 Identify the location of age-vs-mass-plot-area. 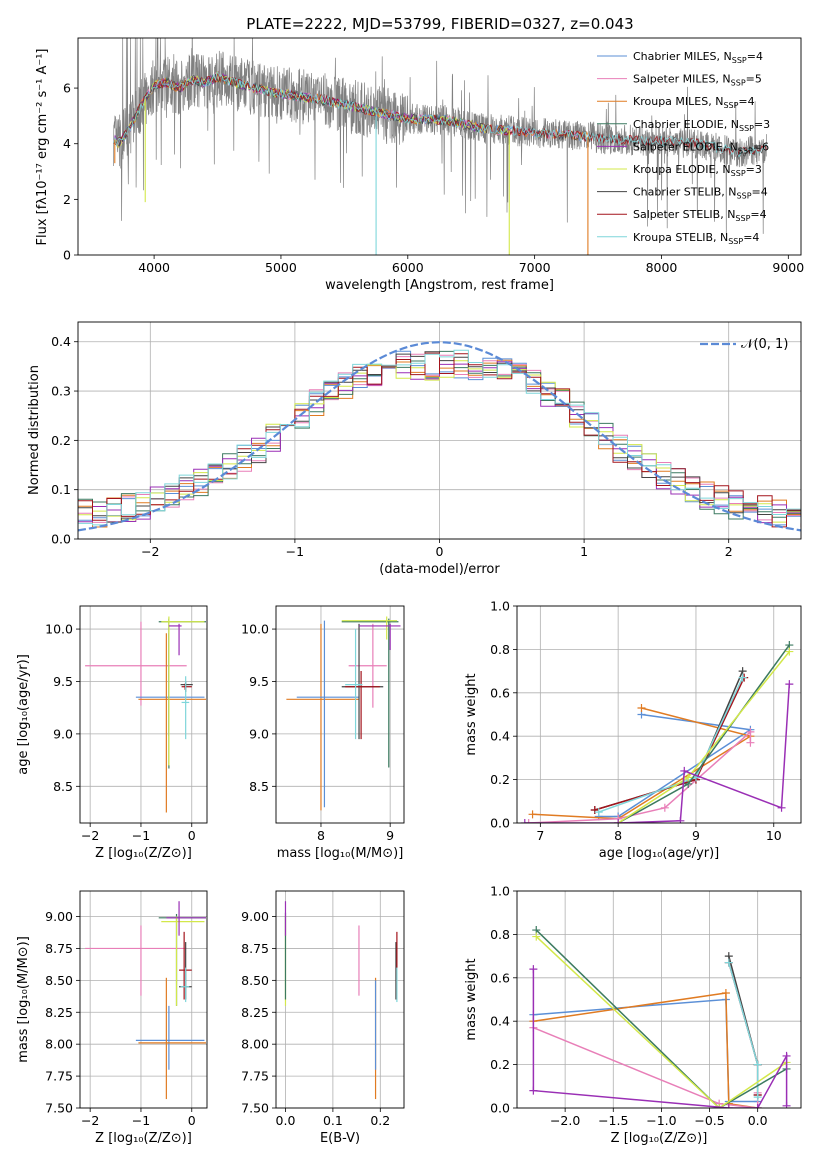
(343, 713).